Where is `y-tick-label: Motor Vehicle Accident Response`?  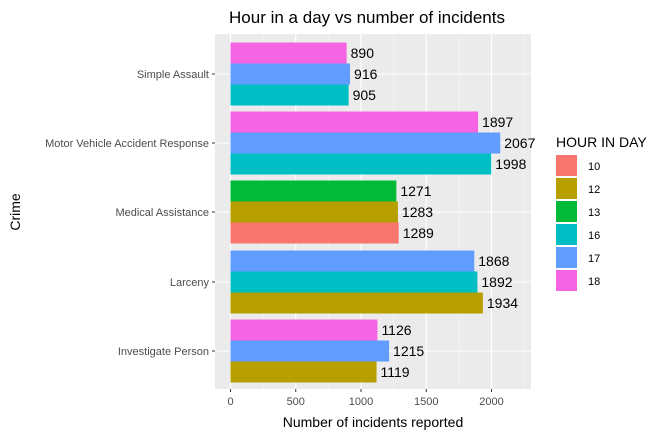 y-tick-label: Motor Vehicle Accident Response is located at coordinates (127, 144).